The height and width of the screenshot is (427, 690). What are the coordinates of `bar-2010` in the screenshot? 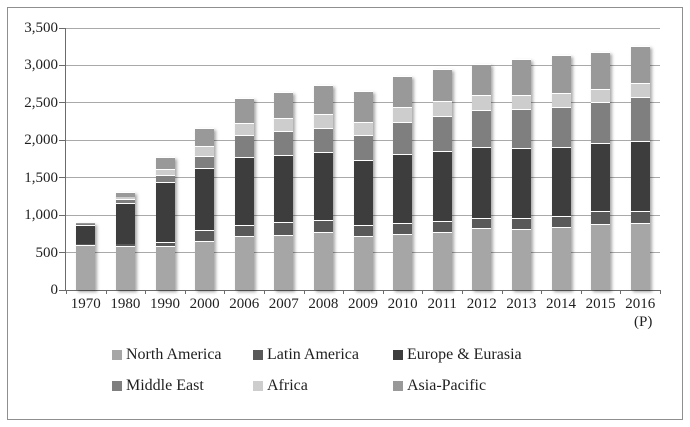 It's located at (403, 183).